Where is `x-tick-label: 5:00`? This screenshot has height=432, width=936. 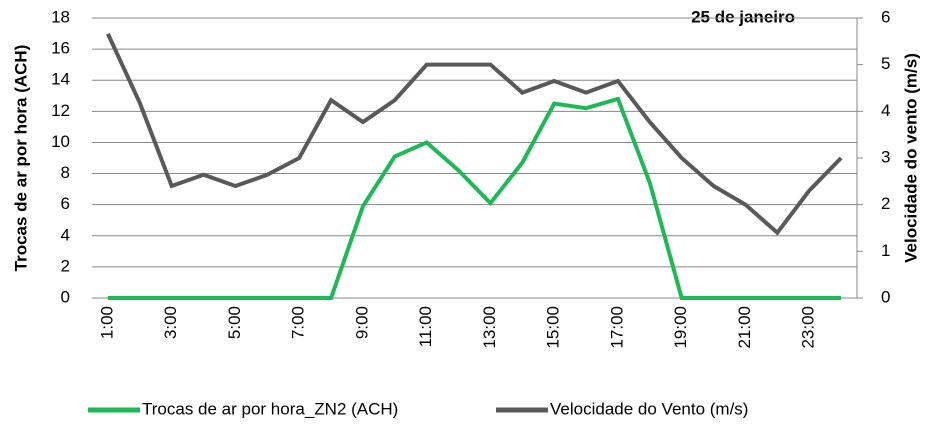 x-tick-label: 5:00 is located at coordinates (234, 322).